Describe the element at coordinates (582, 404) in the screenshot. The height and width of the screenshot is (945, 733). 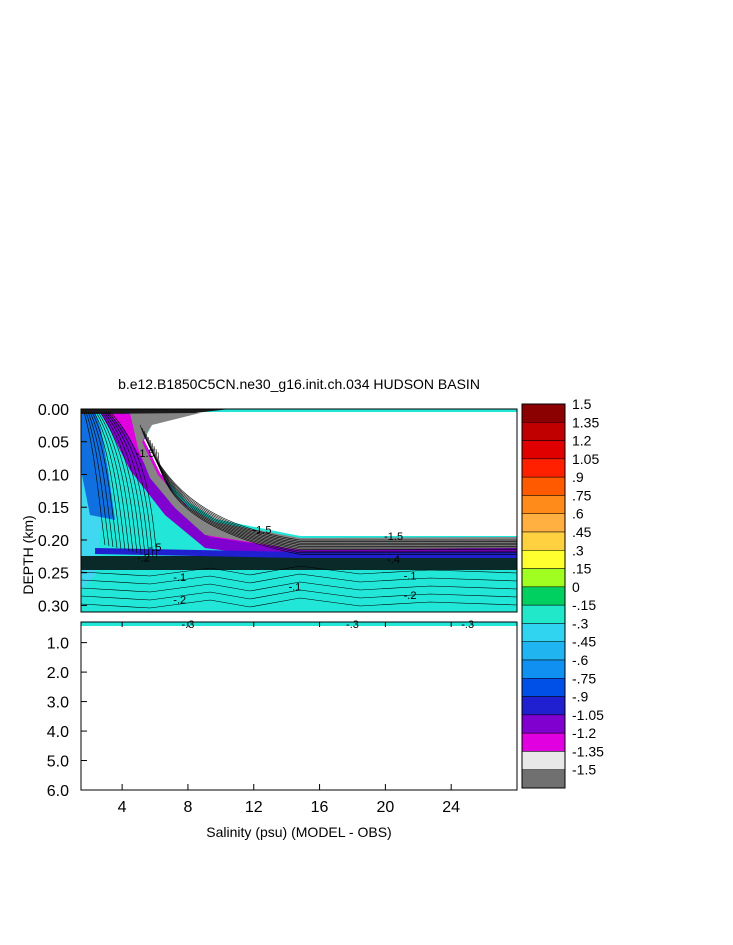
I see `colorbar-label: 1.5` at that location.